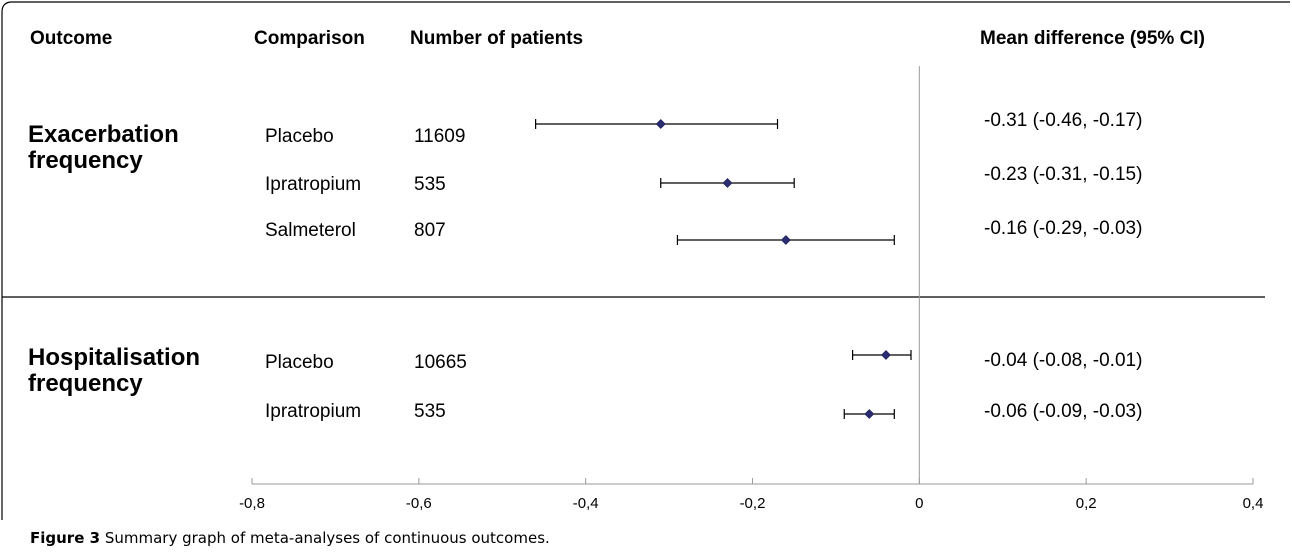 Image resolution: width=1292 pixels, height=560 pixels. I want to click on x-tick-label: -0,4, so click(586, 503).